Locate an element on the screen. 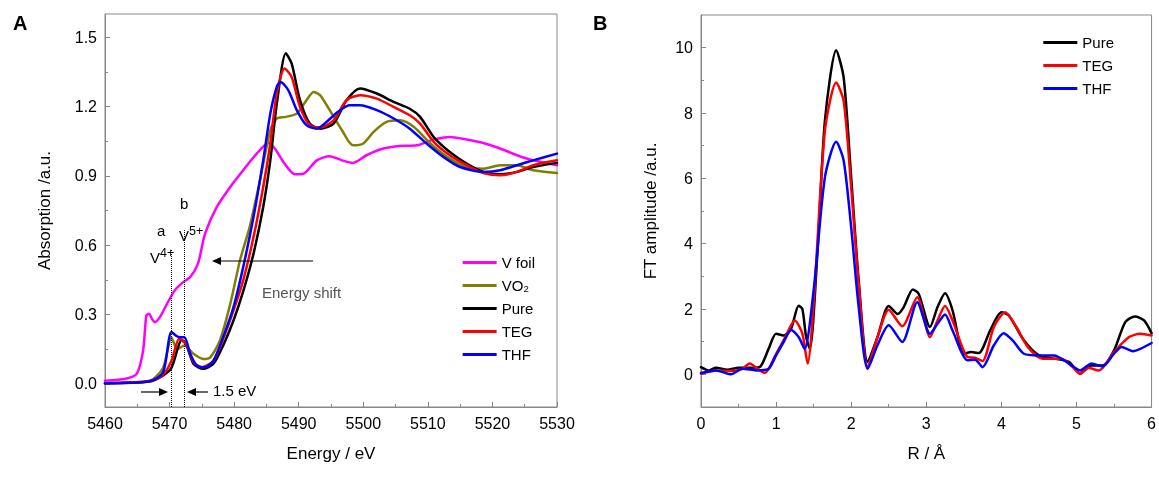 Image resolution: width=1159 pixels, height=491 pixels. y-axis-title: FT amplitude /a.u. is located at coordinates (650, 211).